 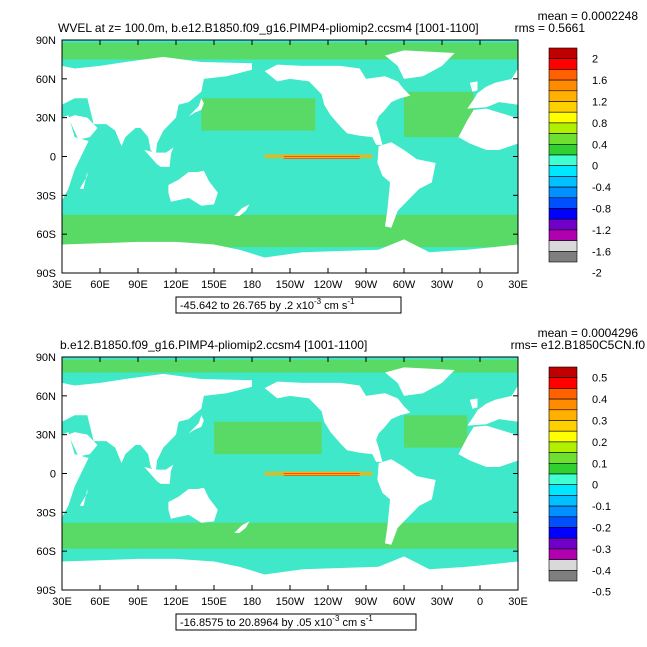 What do you see at coordinates (351, 301) in the screenshot?
I see `range-unit-exponent: -1` at bounding box center [351, 301].